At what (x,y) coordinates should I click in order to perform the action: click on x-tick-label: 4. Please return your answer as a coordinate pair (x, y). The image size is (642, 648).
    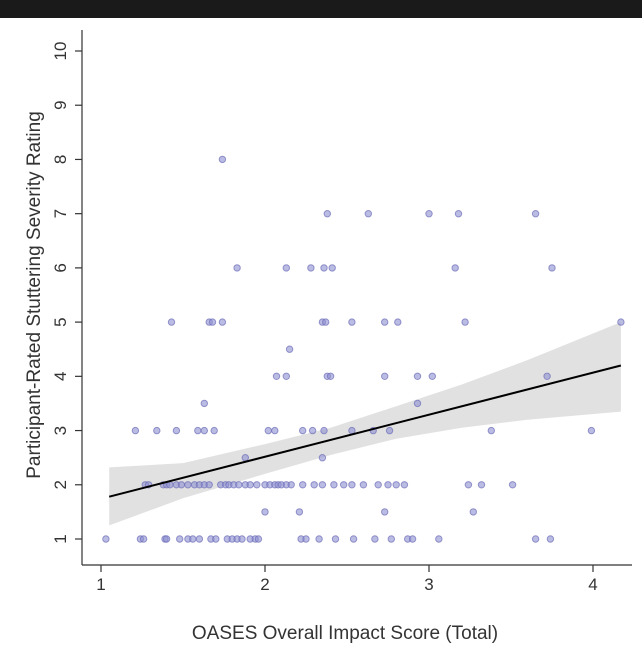
    Looking at the image, I should click on (592, 584).